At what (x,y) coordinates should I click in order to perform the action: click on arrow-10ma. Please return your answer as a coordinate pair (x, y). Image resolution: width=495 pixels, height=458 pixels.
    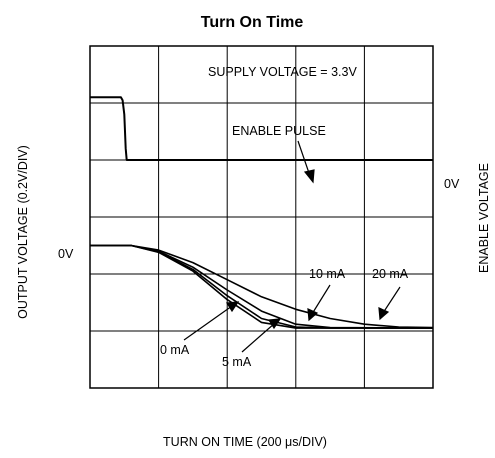
    Looking at the image, I should click on (321, 299).